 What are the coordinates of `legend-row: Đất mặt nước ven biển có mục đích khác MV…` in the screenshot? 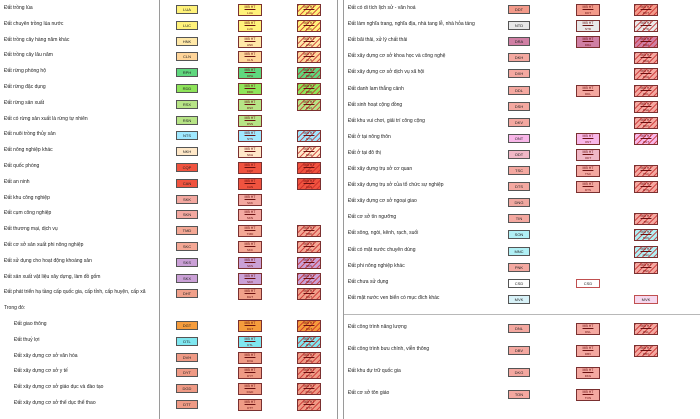 It's located at (522, 300).